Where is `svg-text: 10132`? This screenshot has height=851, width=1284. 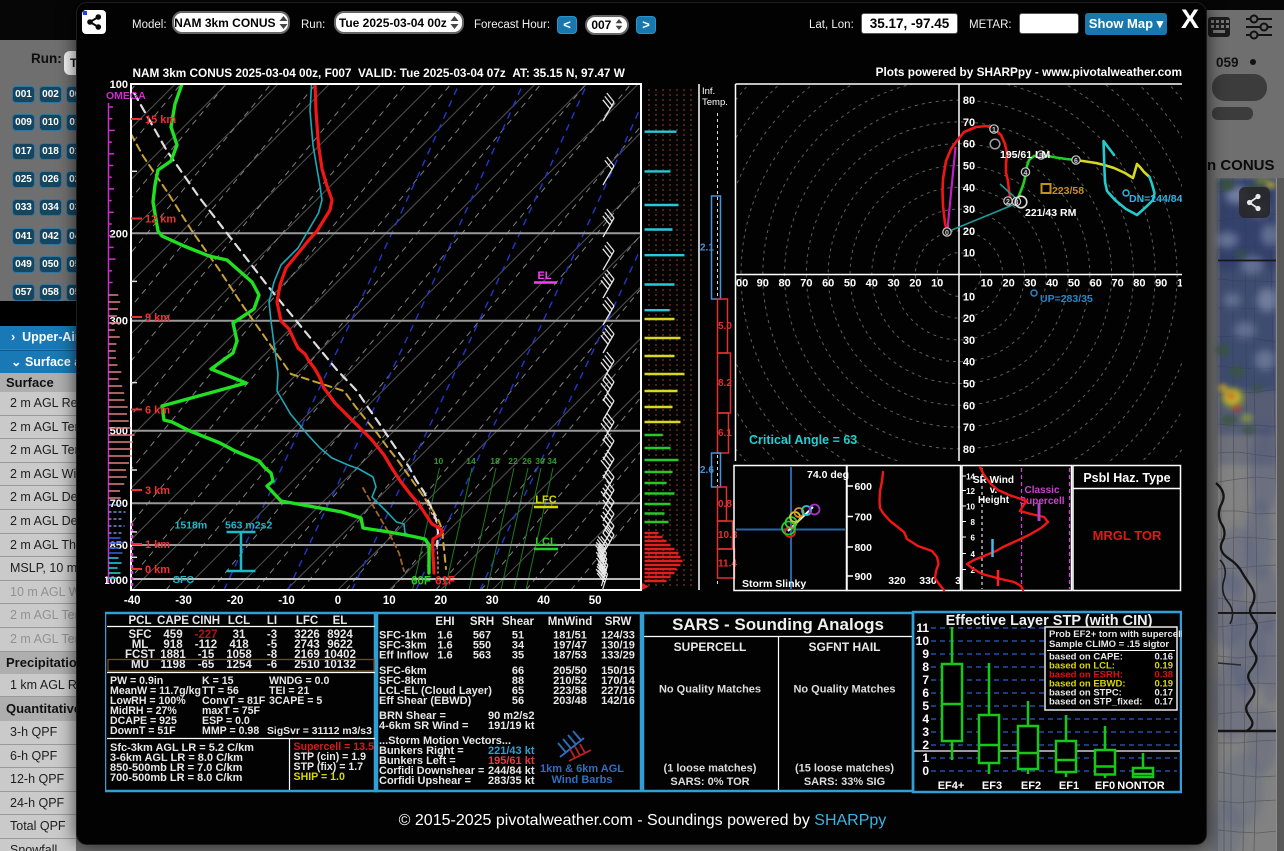 svg-text: 10132 is located at coordinates (340, 665).